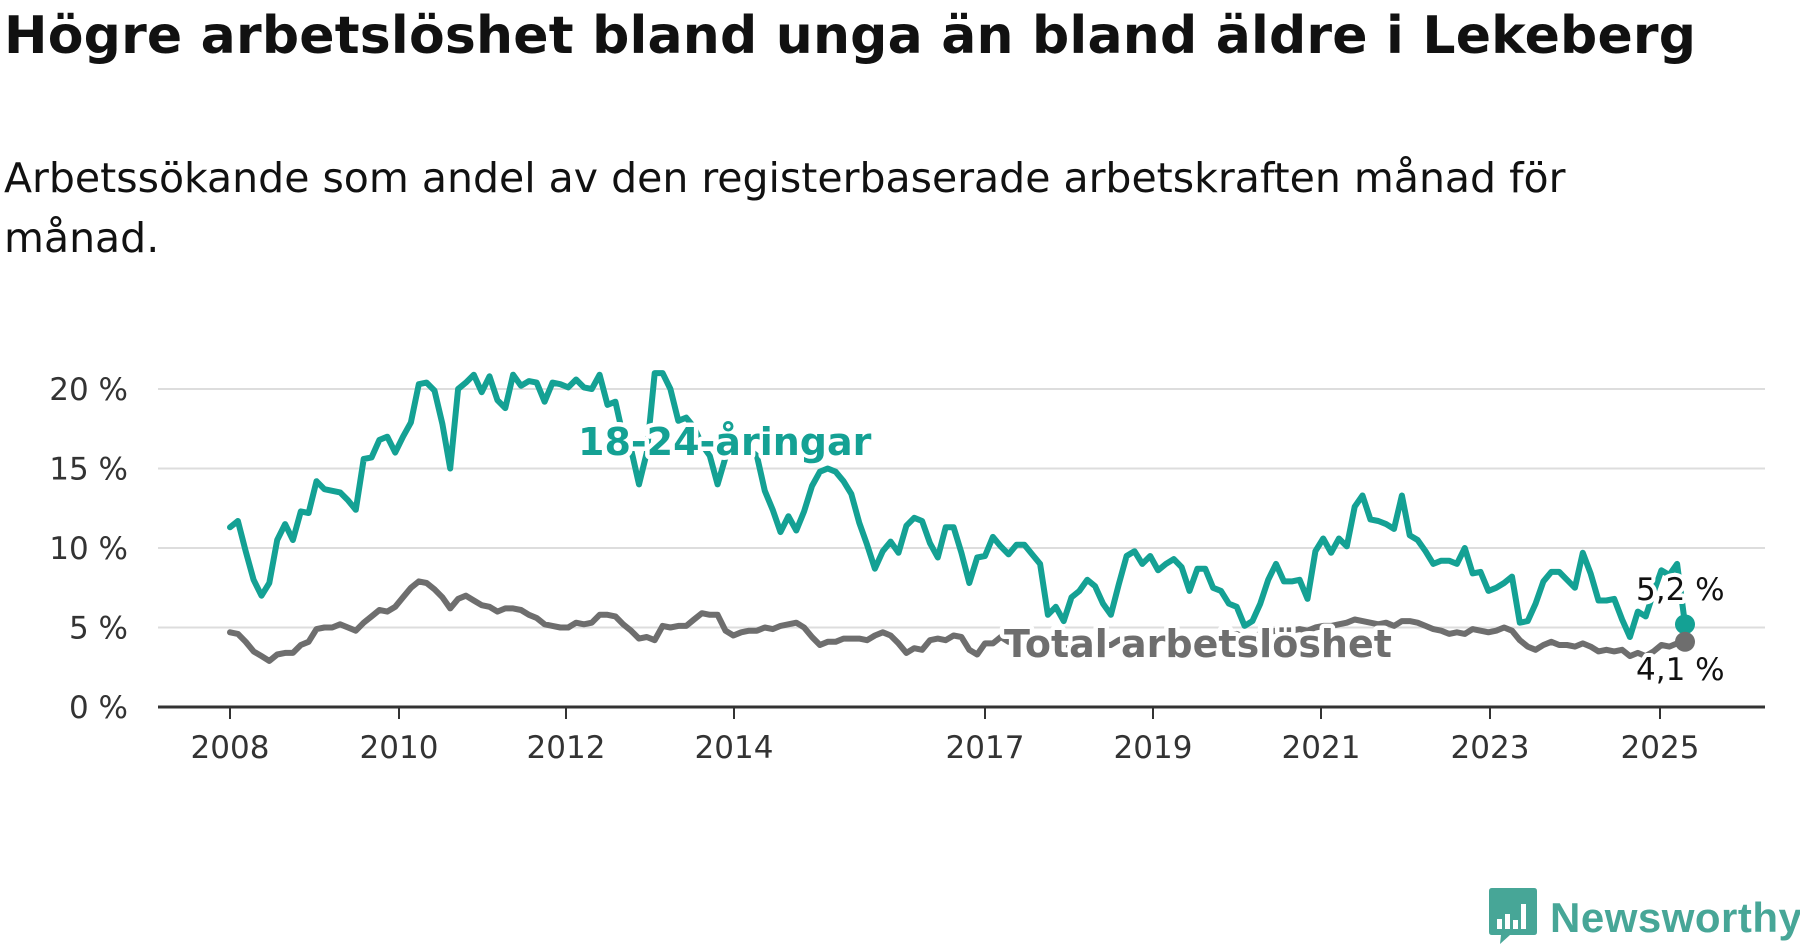  What do you see at coordinates (88, 470) in the screenshot?
I see `y-tick-label: 15 %` at bounding box center [88, 470].